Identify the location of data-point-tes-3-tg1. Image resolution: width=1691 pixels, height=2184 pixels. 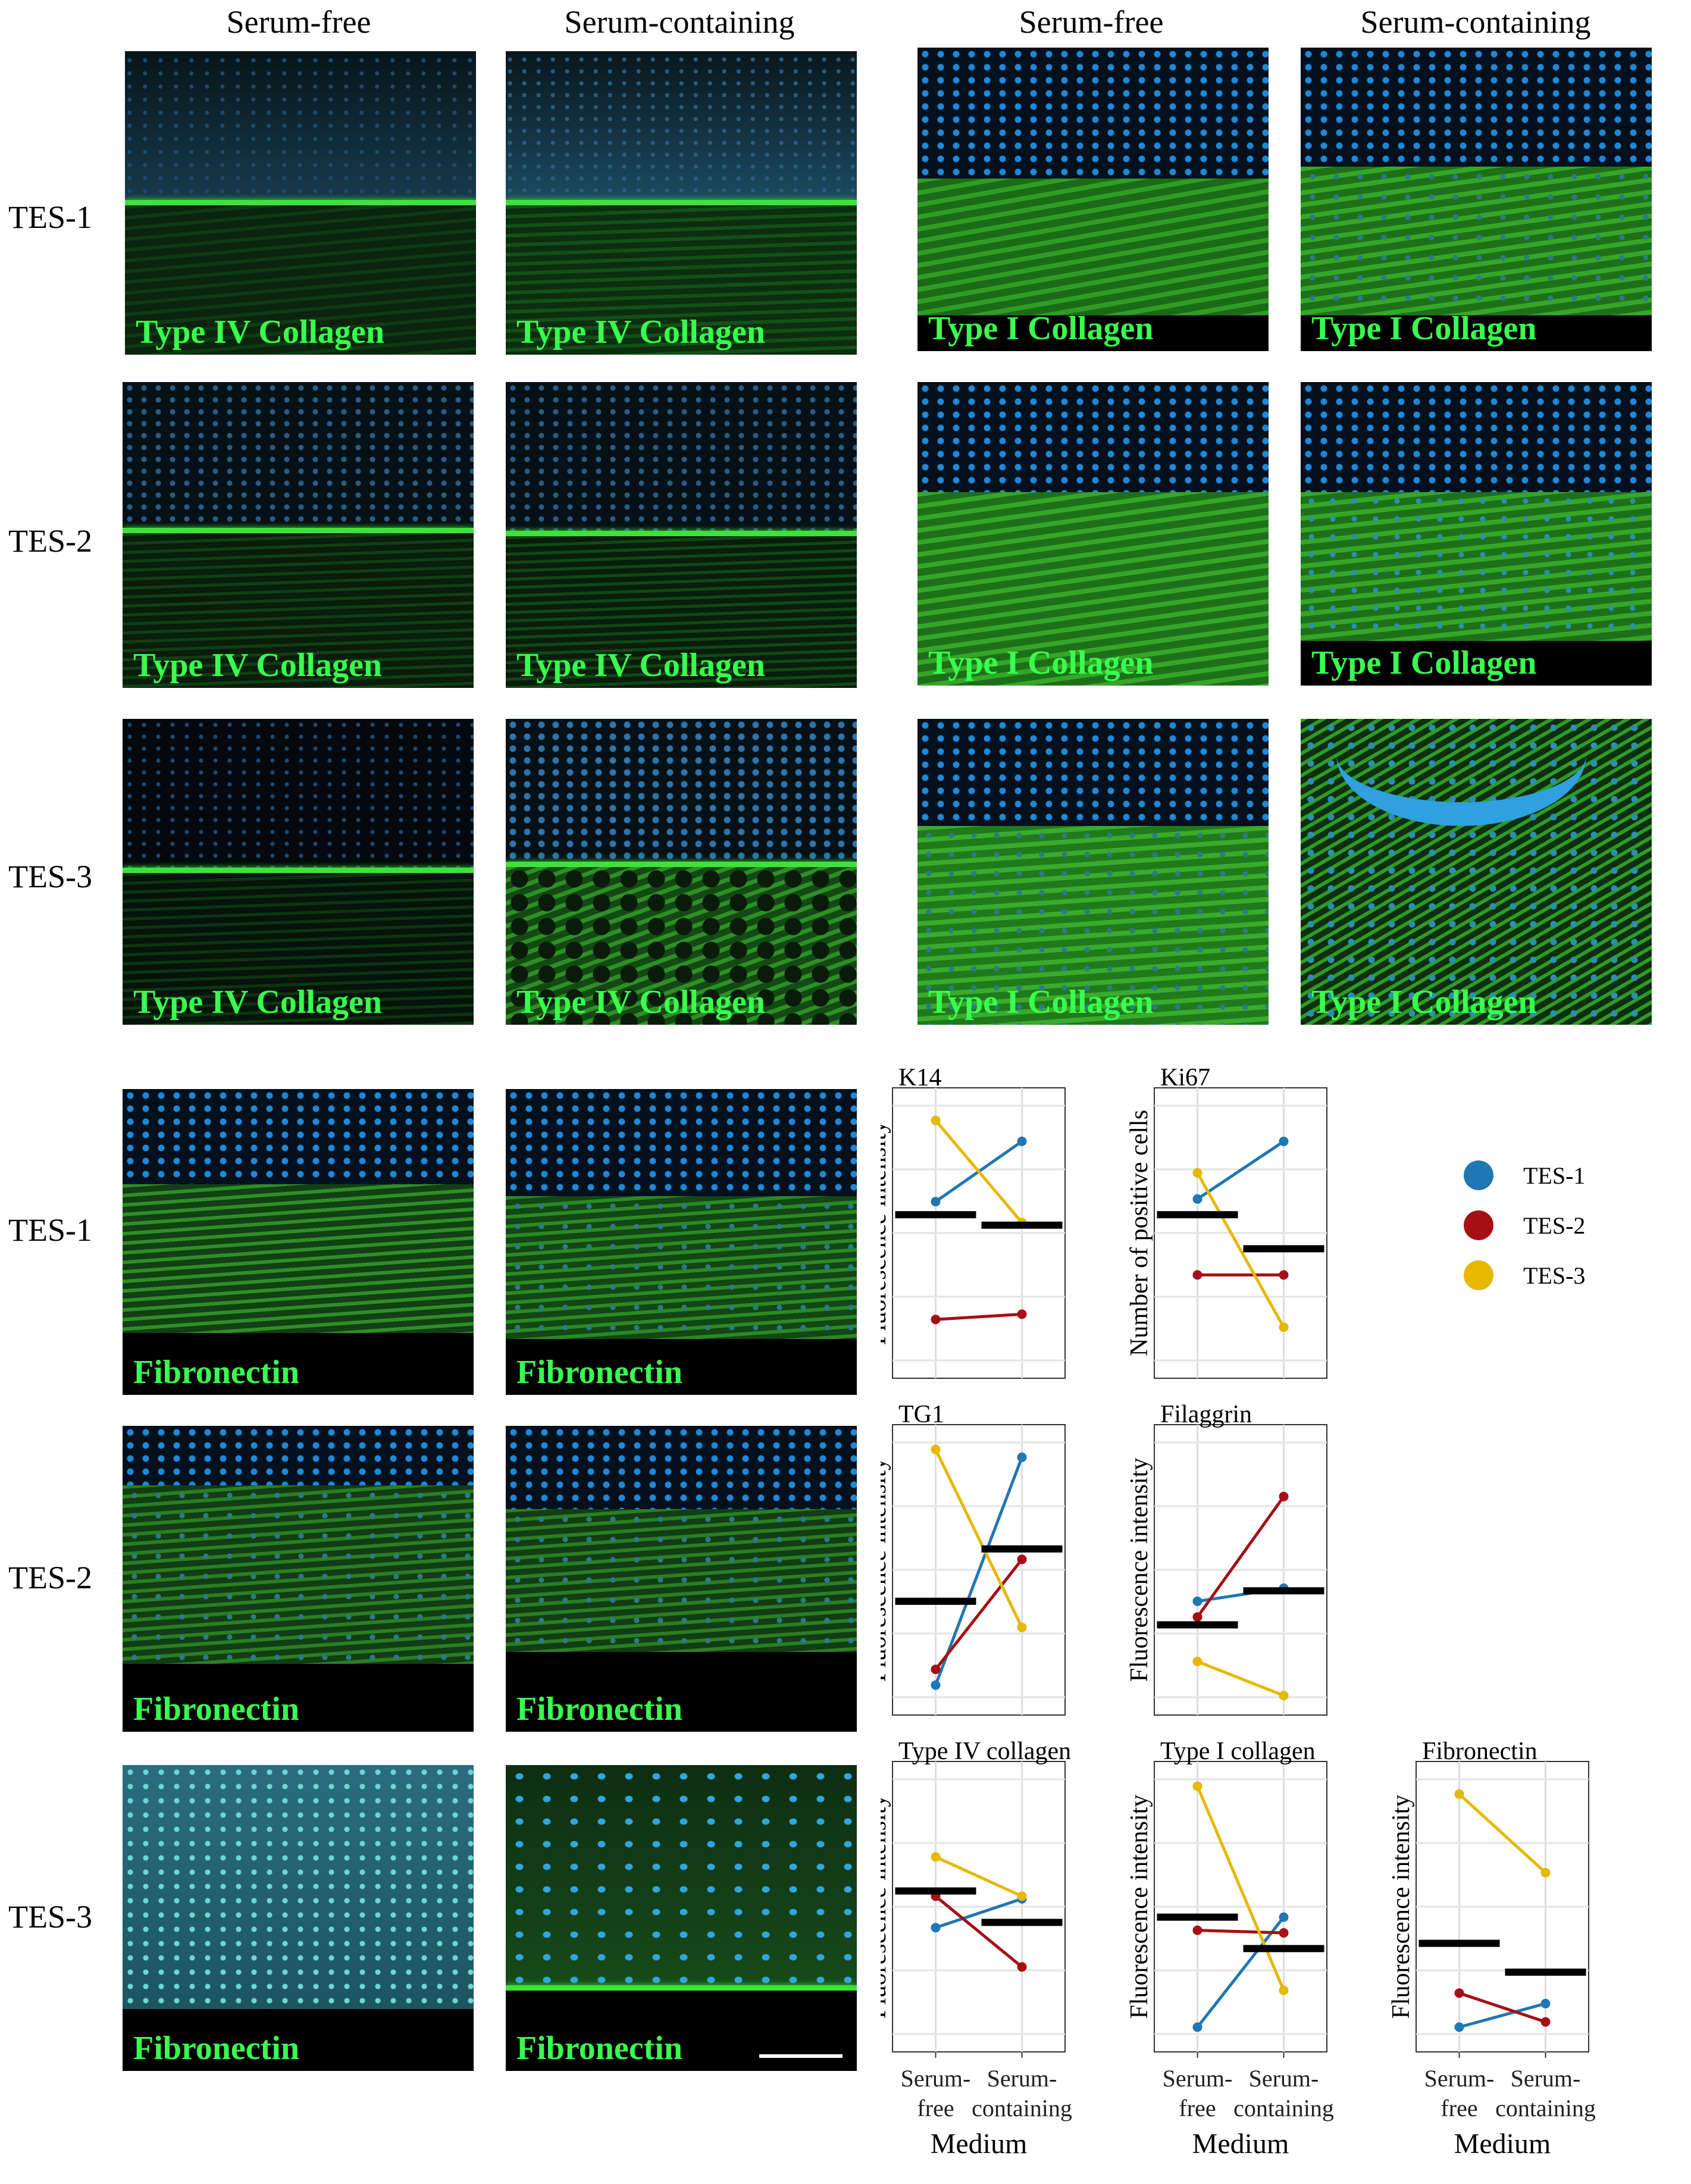
(936, 1449).